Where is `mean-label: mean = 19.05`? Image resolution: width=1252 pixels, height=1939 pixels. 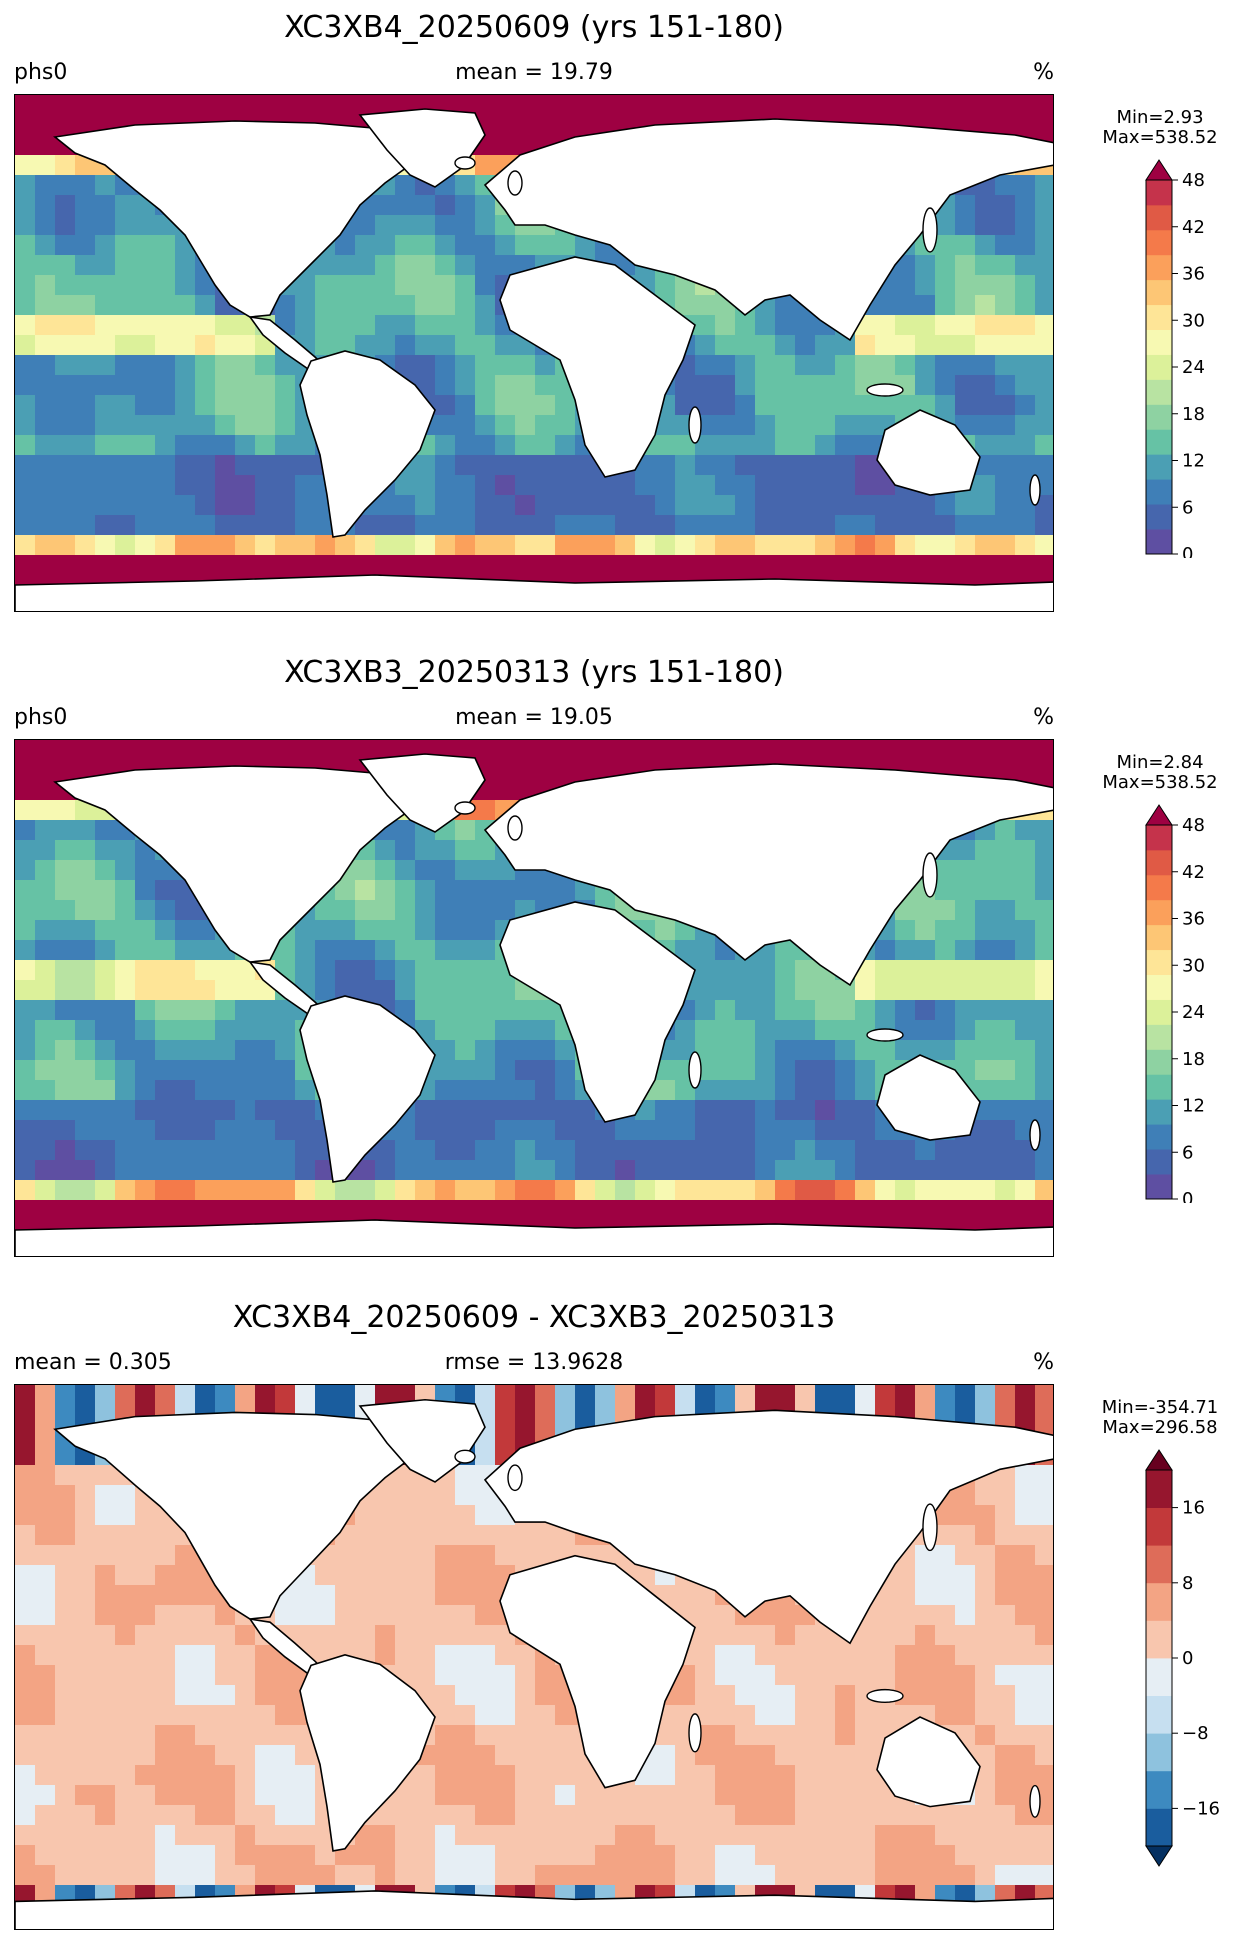
mean-label: mean = 19.05 is located at coordinates (534, 717).